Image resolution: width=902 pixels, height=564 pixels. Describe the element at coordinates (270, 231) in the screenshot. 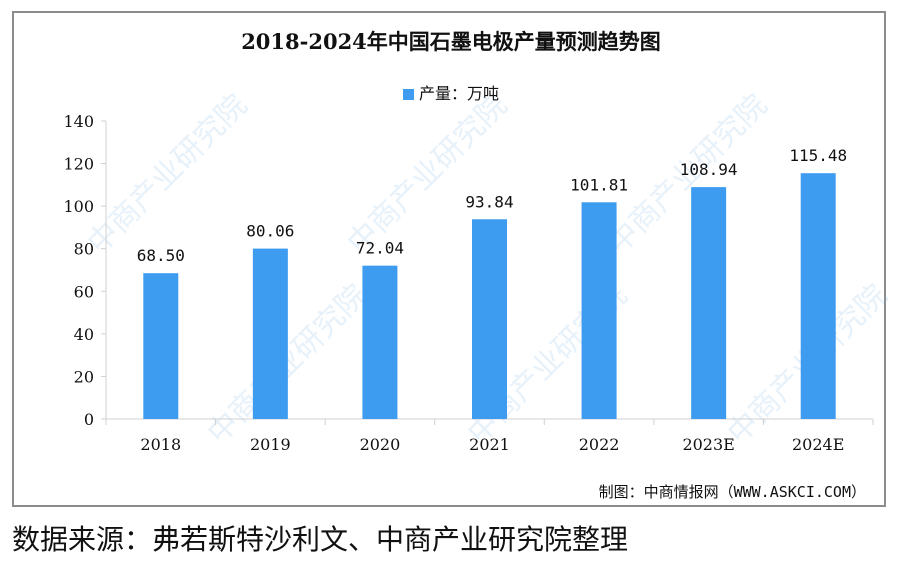

I see `value-label: 80.06` at that location.